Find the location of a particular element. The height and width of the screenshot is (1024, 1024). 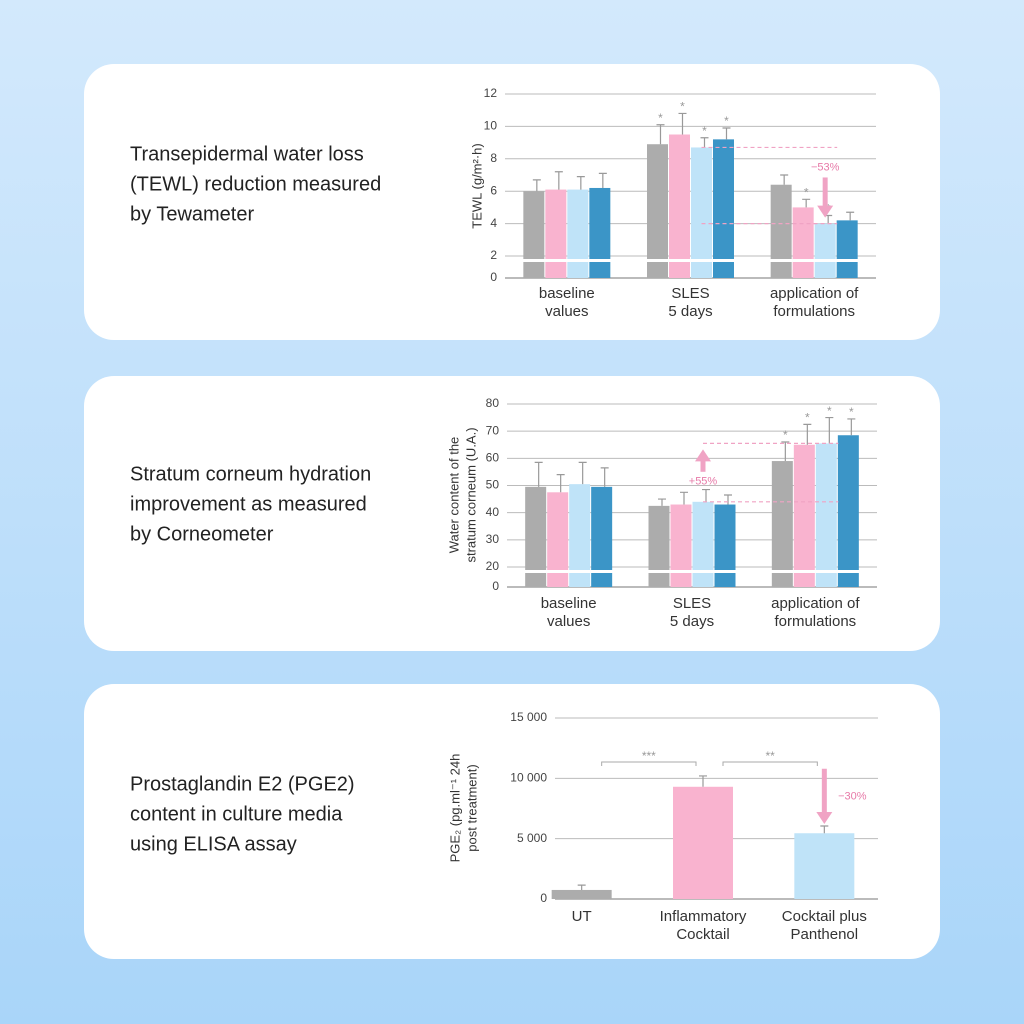

significance-label: *** is located at coordinates (649, 756).